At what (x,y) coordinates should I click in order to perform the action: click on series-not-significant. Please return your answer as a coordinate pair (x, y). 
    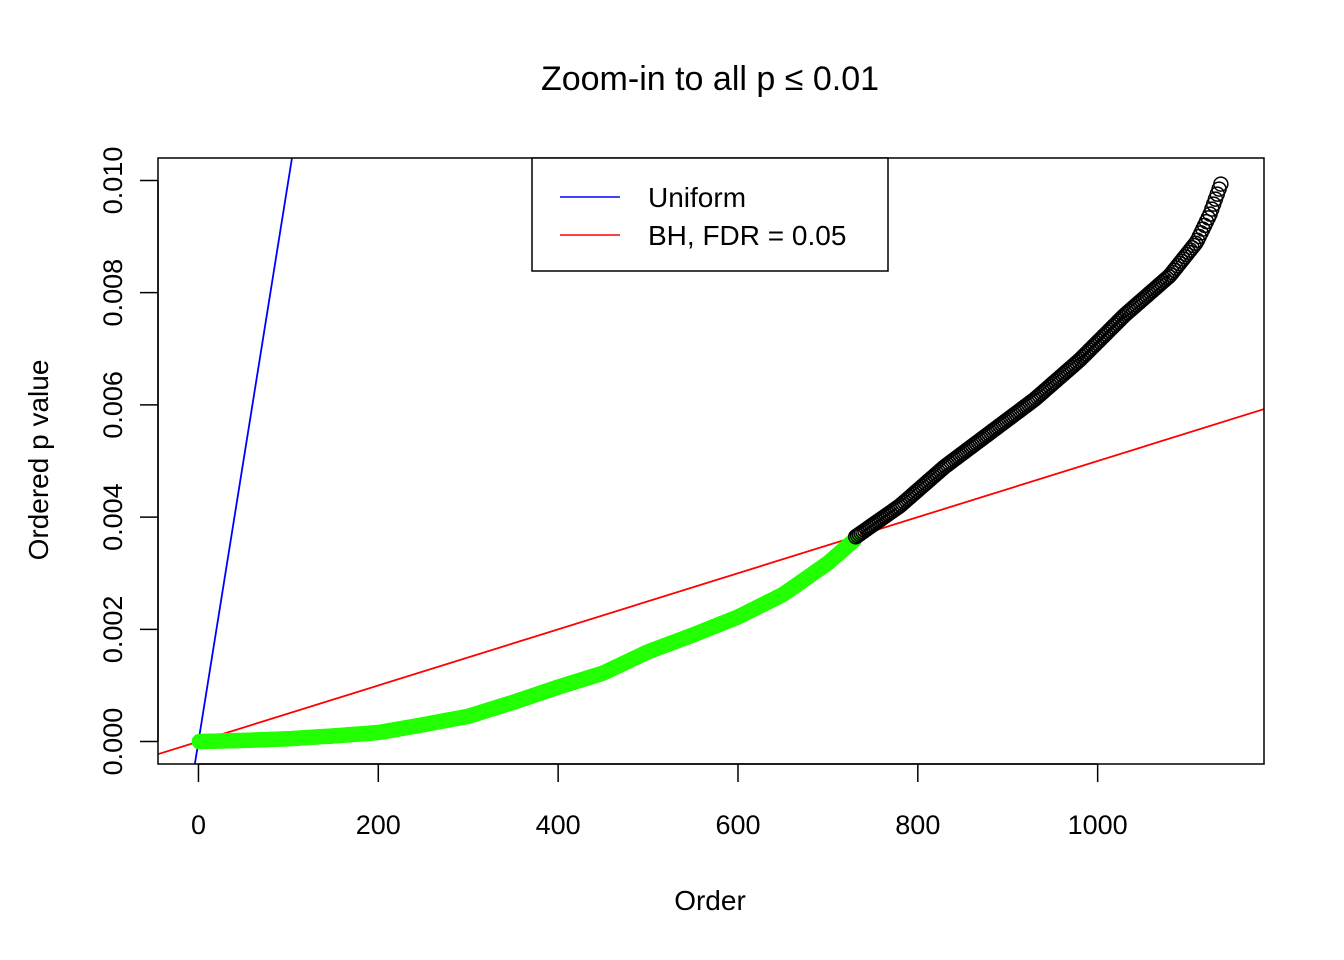
    Looking at the image, I should click on (1038, 360).